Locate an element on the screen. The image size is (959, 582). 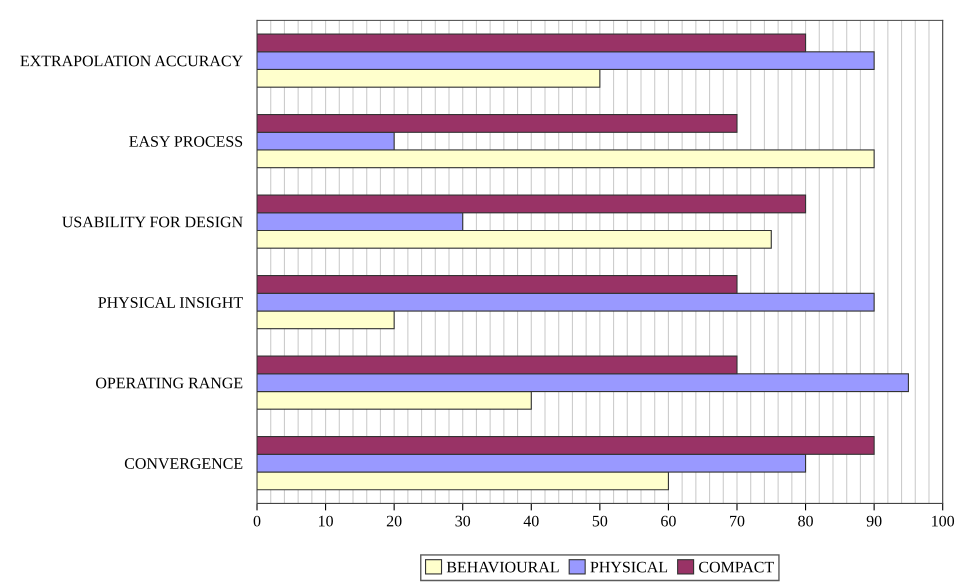
legend-label: PHYSICAL is located at coordinates (629, 567).